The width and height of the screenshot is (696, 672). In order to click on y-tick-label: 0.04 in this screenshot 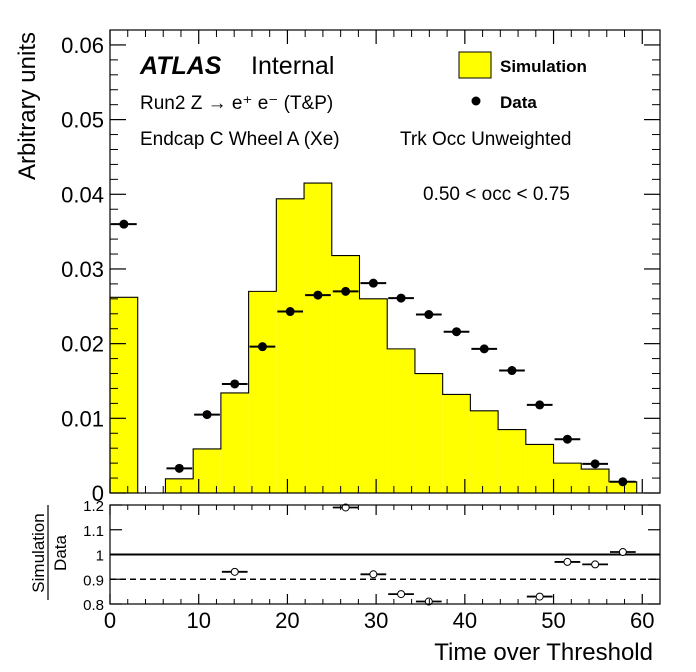, I will do `click(82, 194)`.